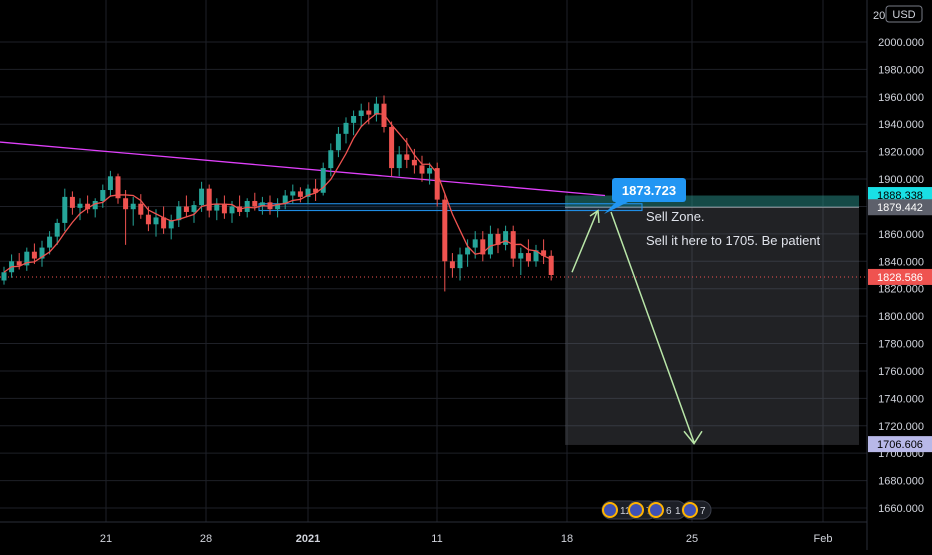 The image size is (932, 555). I want to click on price-badge-label: 1706.606, so click(900, 445).